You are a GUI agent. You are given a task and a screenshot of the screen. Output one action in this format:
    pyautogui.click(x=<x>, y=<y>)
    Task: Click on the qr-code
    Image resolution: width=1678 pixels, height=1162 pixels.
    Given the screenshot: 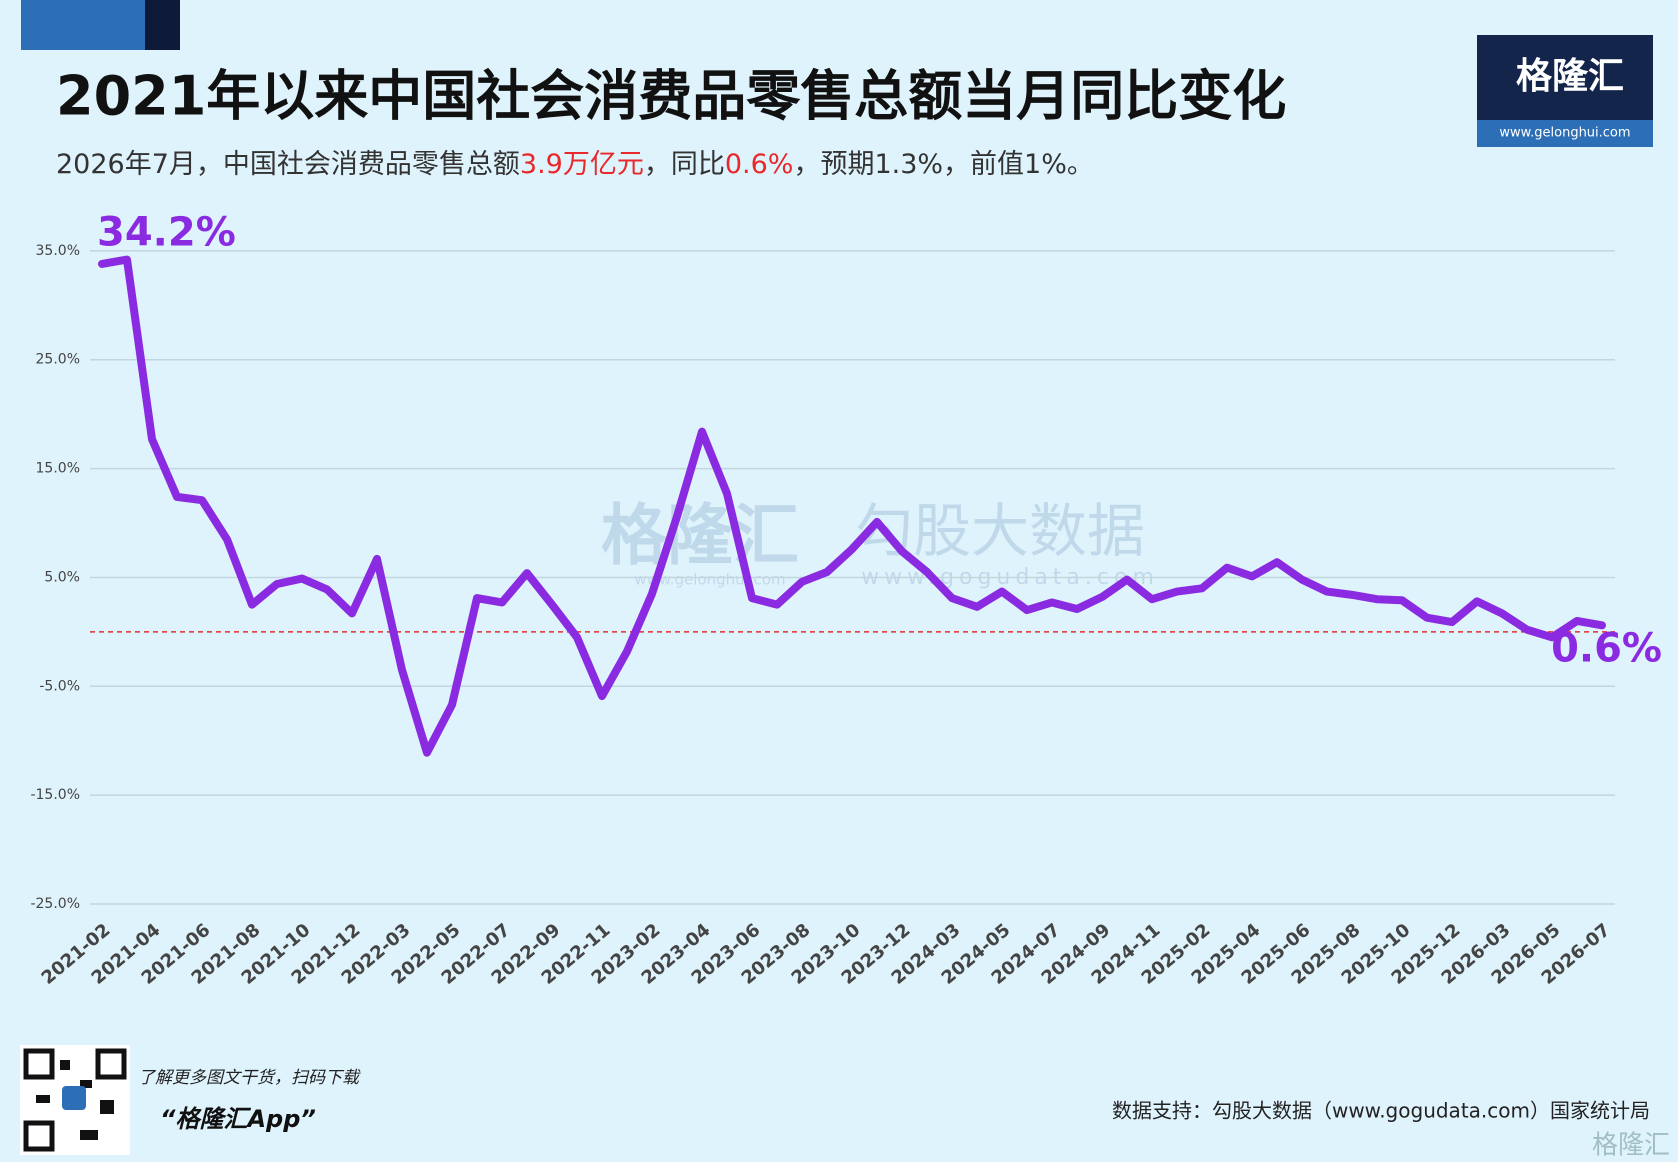 What is the action you would take?
    pyautogui.click(x=75, y=1100)
    